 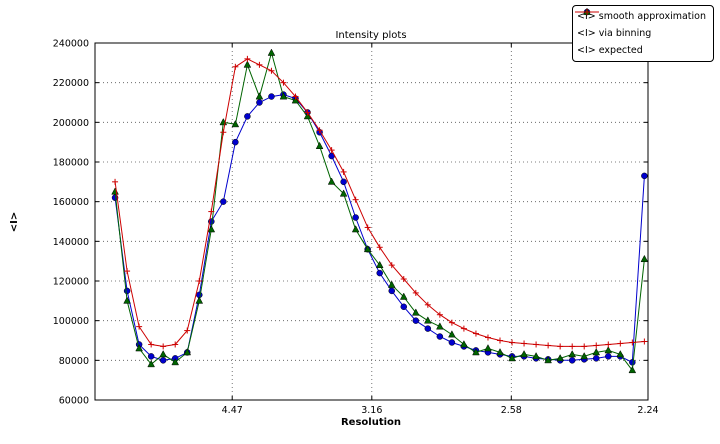 I want to click on legend-label: <I> smooth approximation, so click(x=641, y=16).